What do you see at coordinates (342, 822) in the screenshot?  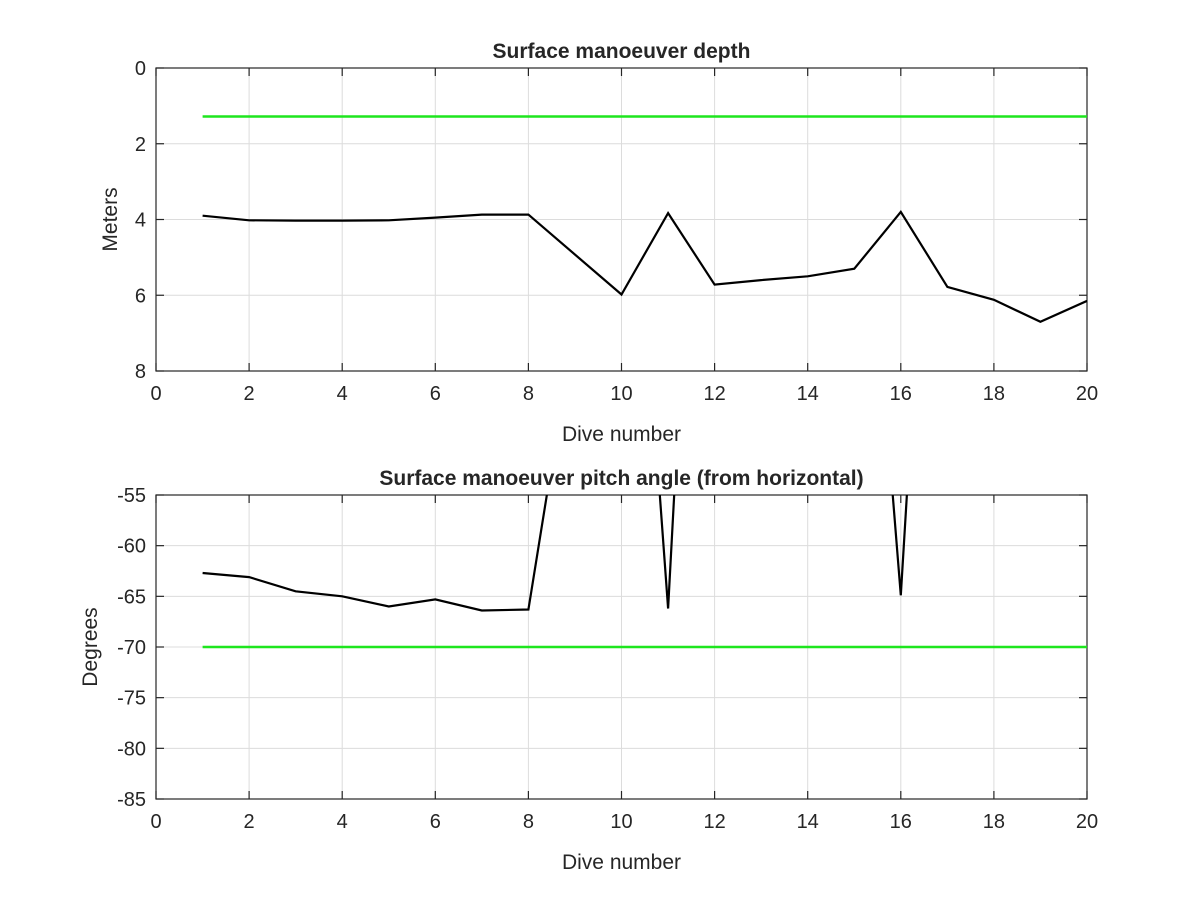 I see `pitch-x-tick-label: 4` at bounding box center [342, 822].